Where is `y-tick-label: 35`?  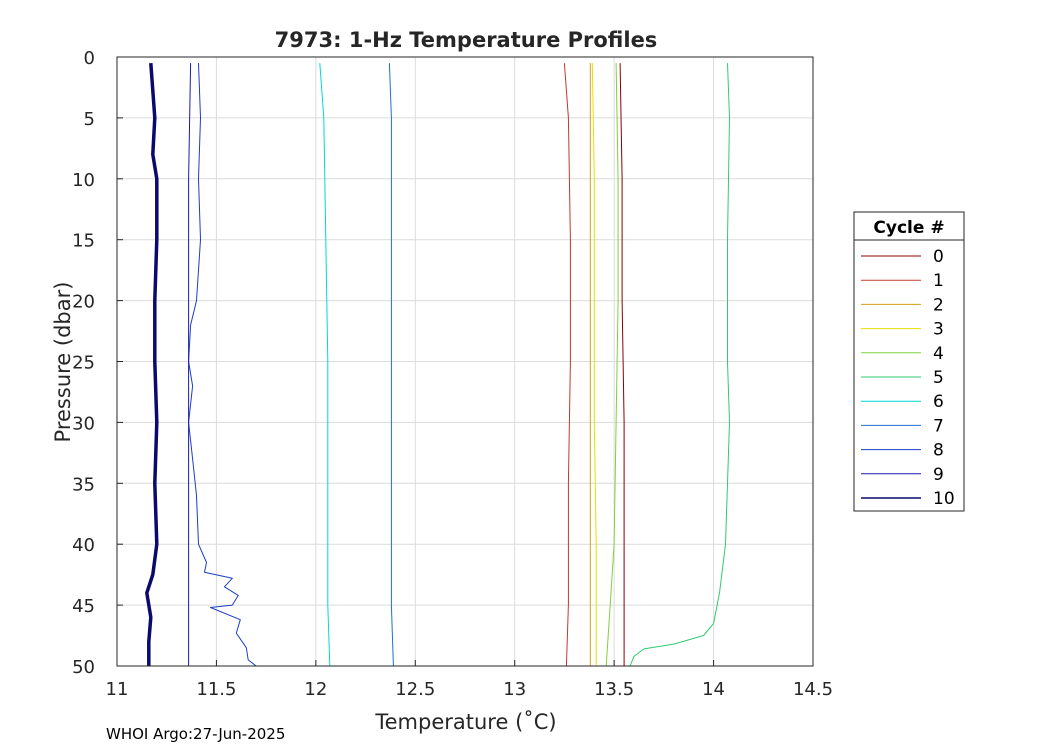 y-tick-label: 35 is located at coordinates (83, 484).